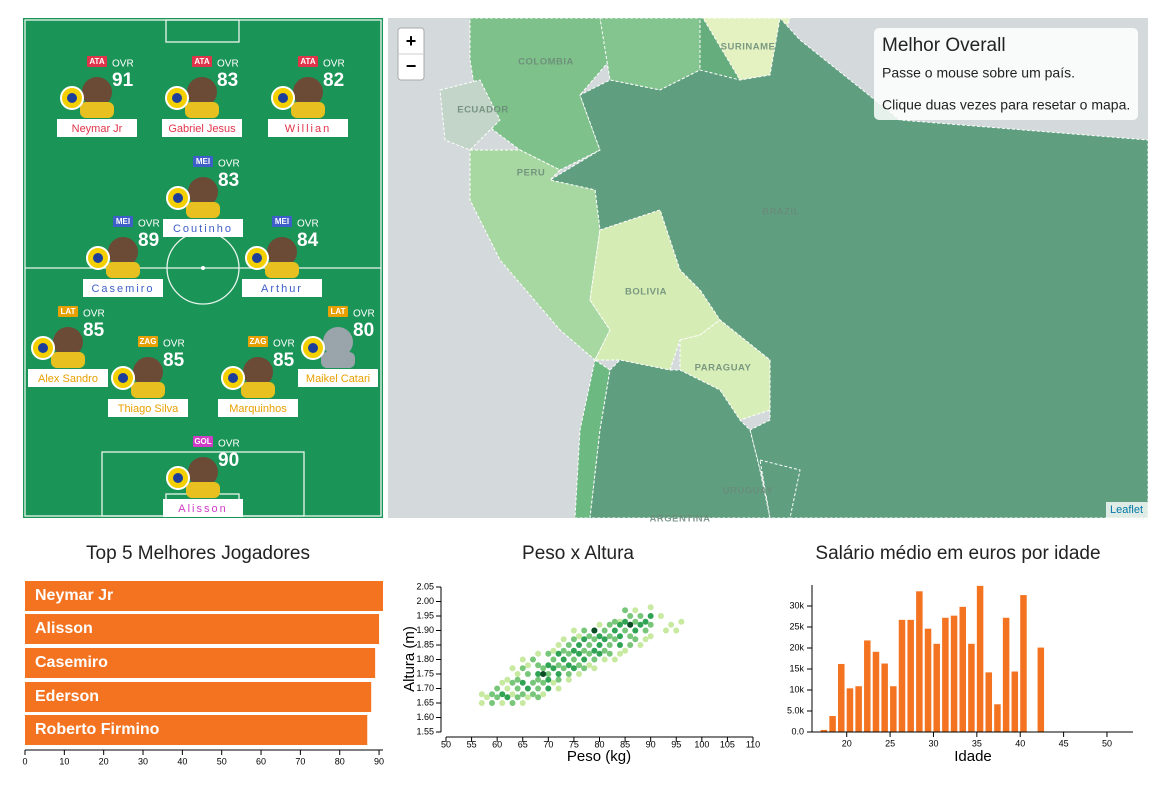 The height and width of the screenshot is (785, 1170). Describe the element at coordinates (796, 710) in the screenshot. I see `y-tick-label: 5.0k` at that location.